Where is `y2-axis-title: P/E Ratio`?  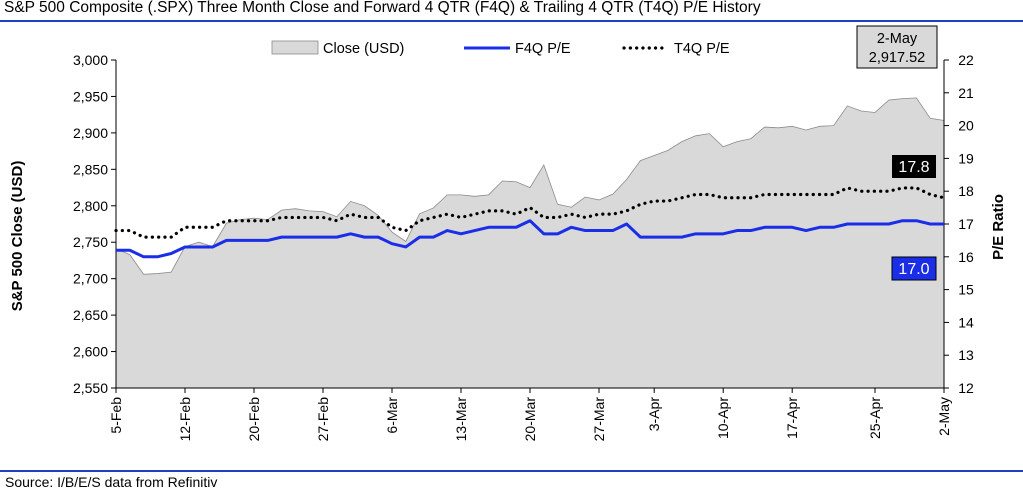 y2-axis-title: P/E Ratio is located at coordinates (998, 227).